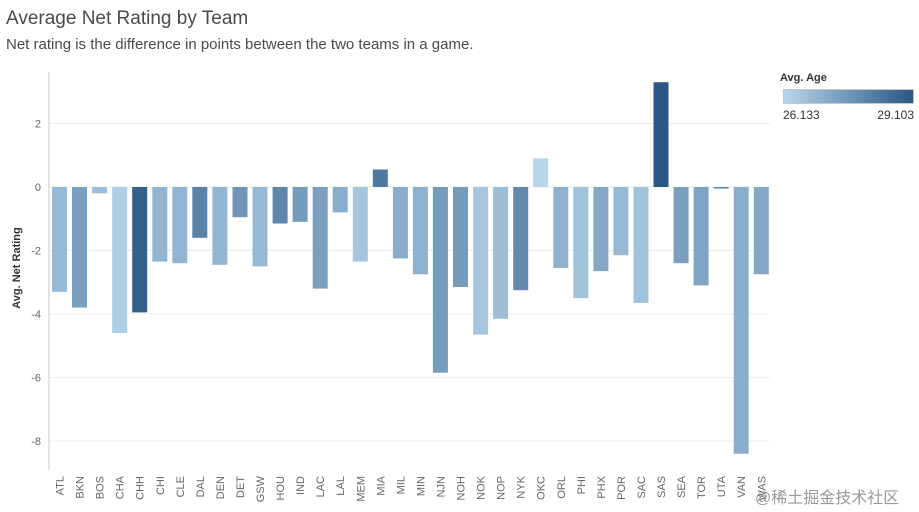  I want to click on x-tick-label: NYK, so click(522, 486).